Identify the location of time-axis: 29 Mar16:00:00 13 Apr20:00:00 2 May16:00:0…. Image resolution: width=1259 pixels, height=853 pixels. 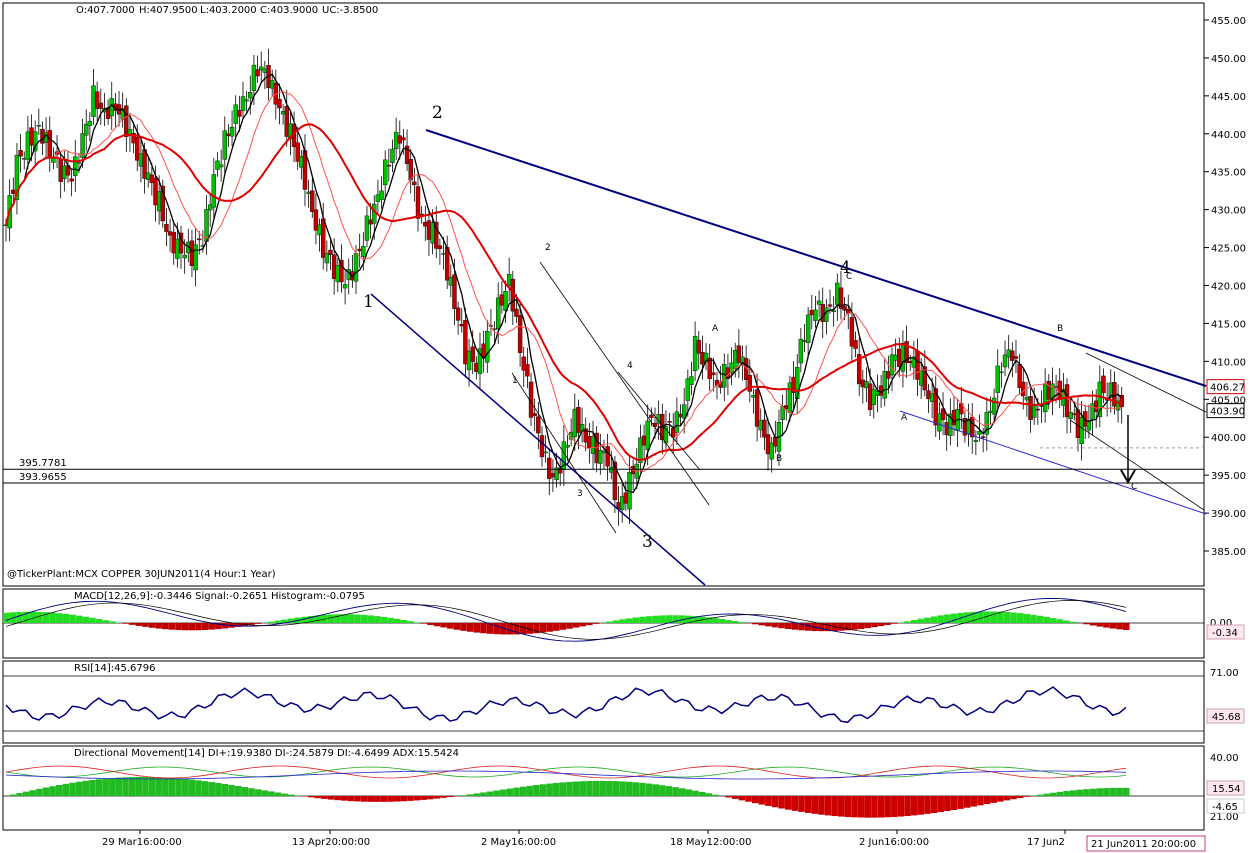
(584, 839).